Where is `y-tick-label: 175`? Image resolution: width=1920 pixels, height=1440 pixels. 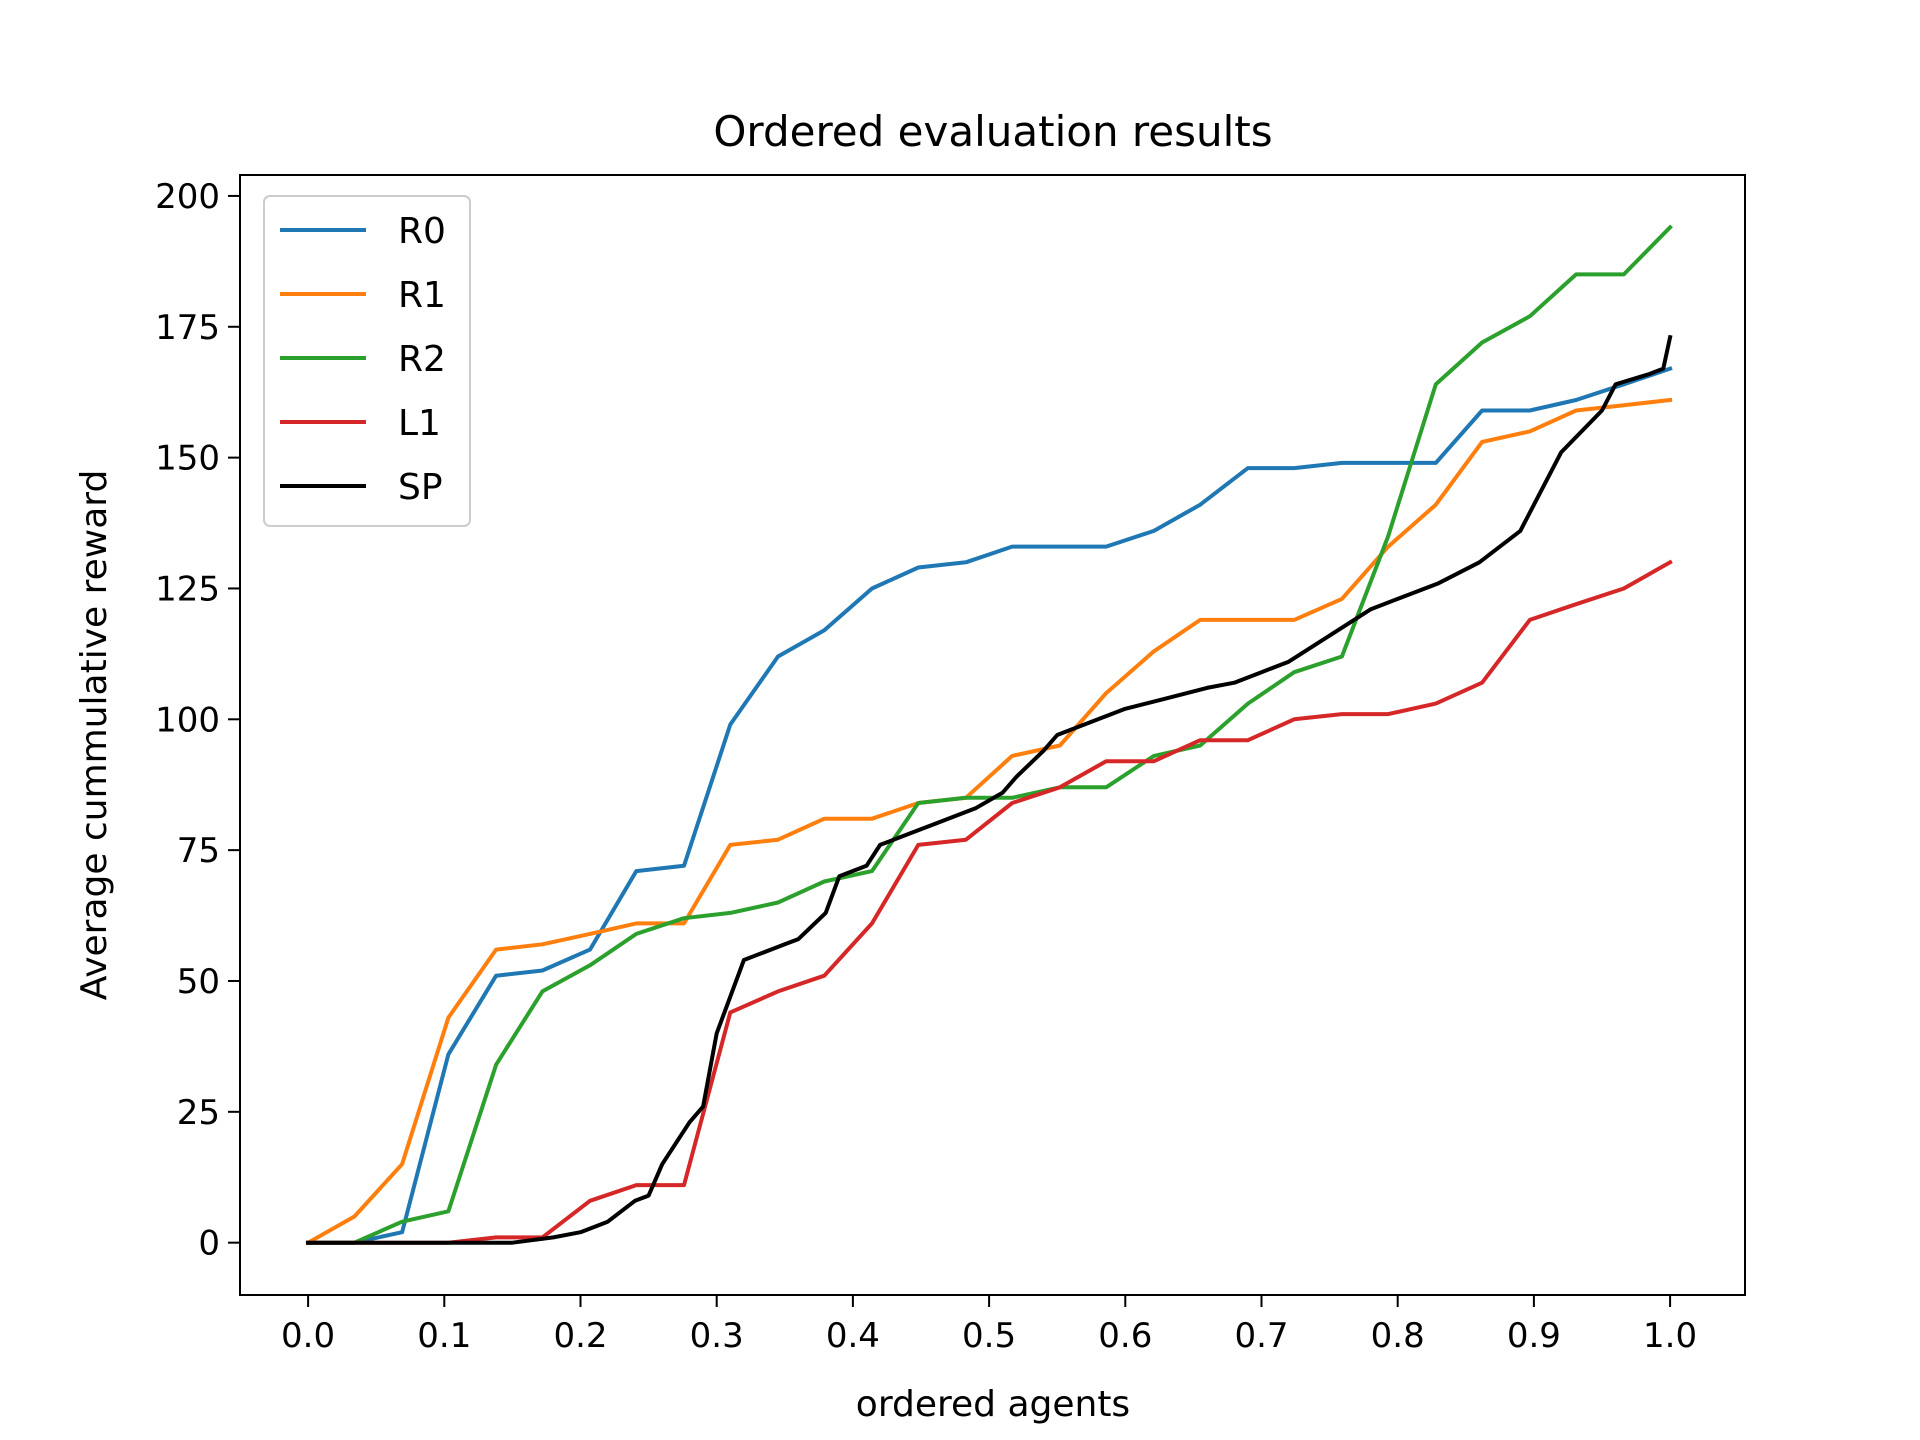 y-tick-label: 175 is located at coordinates (187, 328).